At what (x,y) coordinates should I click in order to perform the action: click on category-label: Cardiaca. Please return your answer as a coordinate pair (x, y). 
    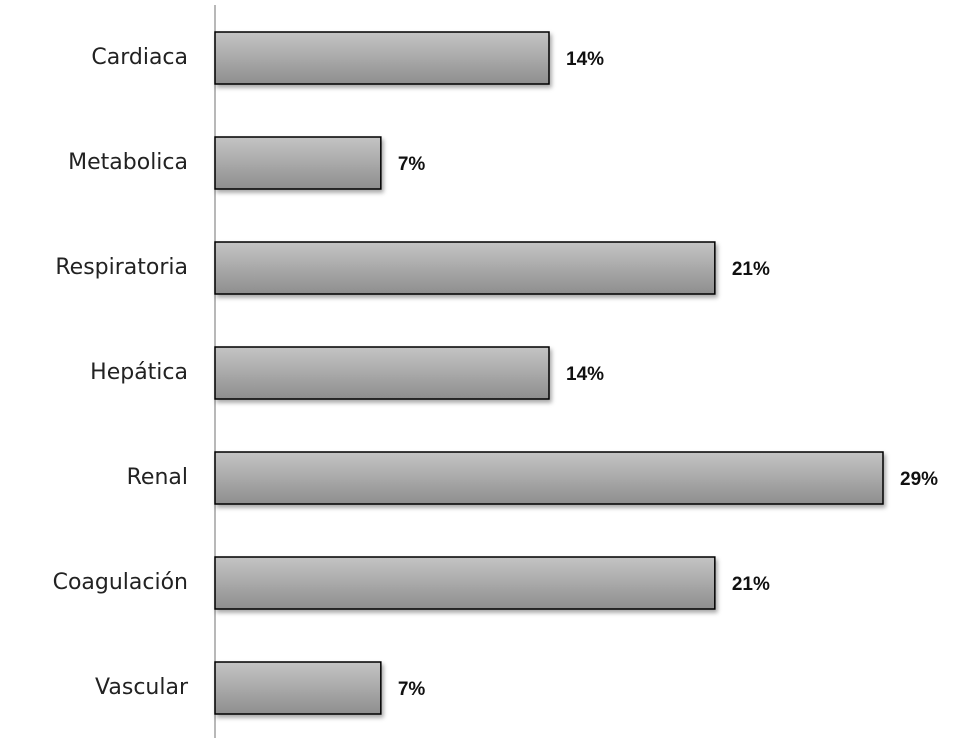
    Looking at the image, I should click on (139, 57).